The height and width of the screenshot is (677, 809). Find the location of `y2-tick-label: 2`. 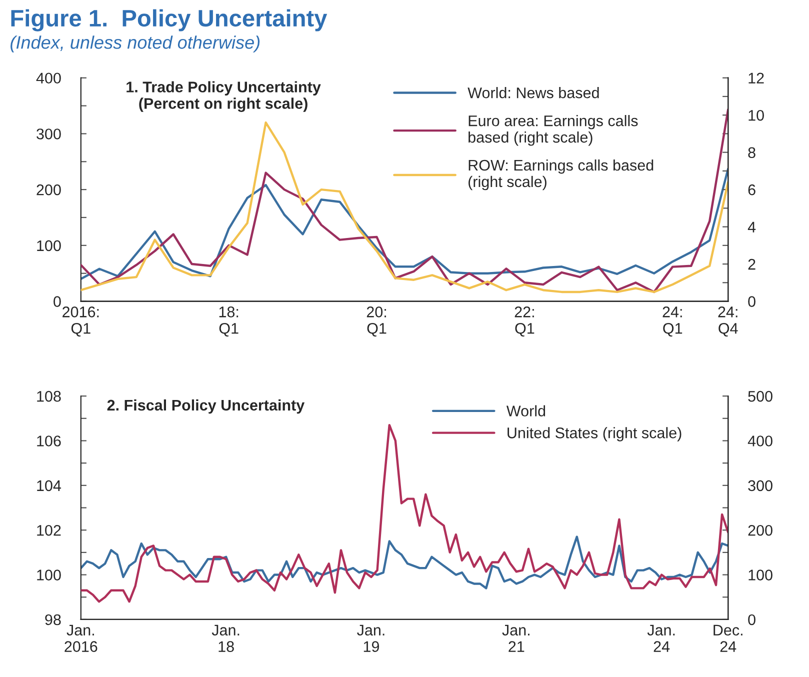

y2-tick-label: 2 is located at coordinates (752, 264).